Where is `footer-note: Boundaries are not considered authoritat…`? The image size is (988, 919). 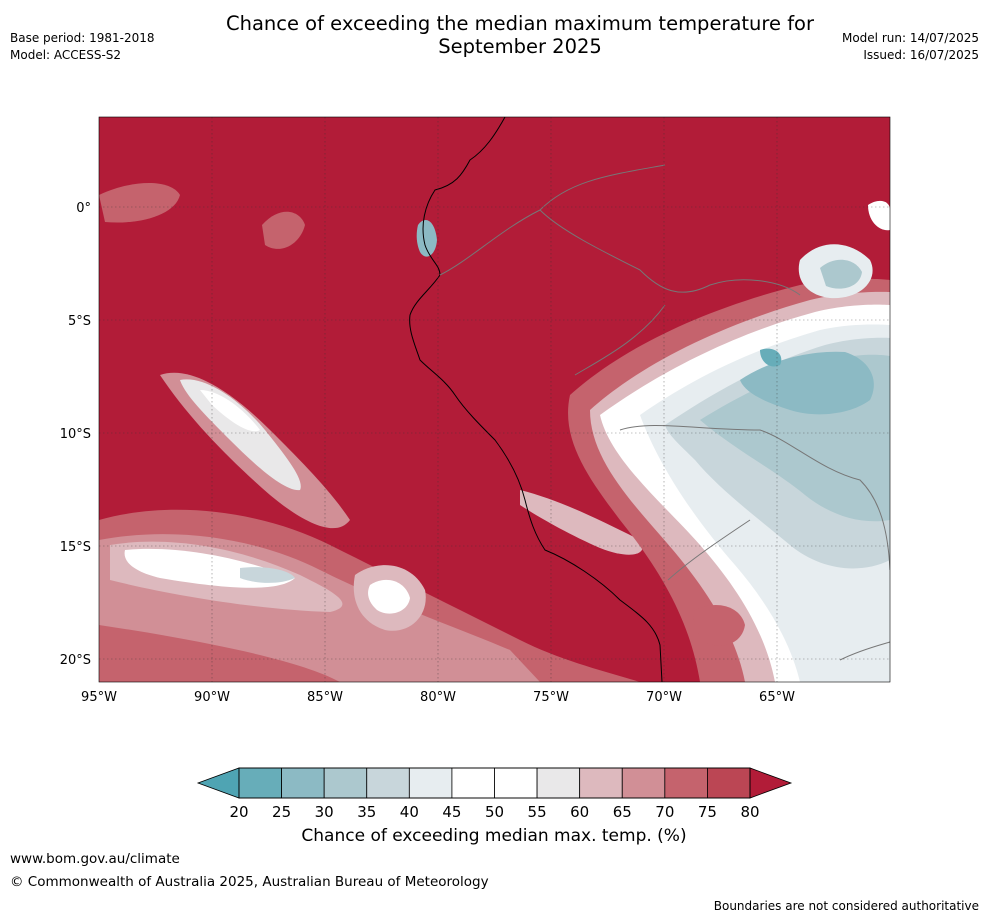
footer-note: Boundaries are not considered authoritat… is located at coordinates (846, 906).